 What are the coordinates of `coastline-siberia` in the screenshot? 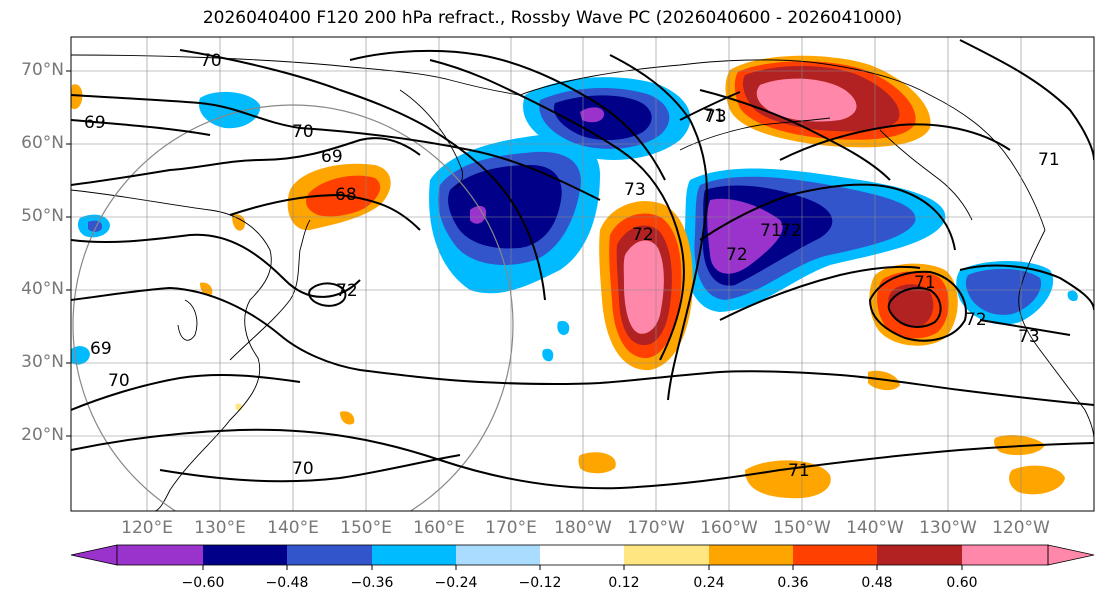 It's located at (296, 75).